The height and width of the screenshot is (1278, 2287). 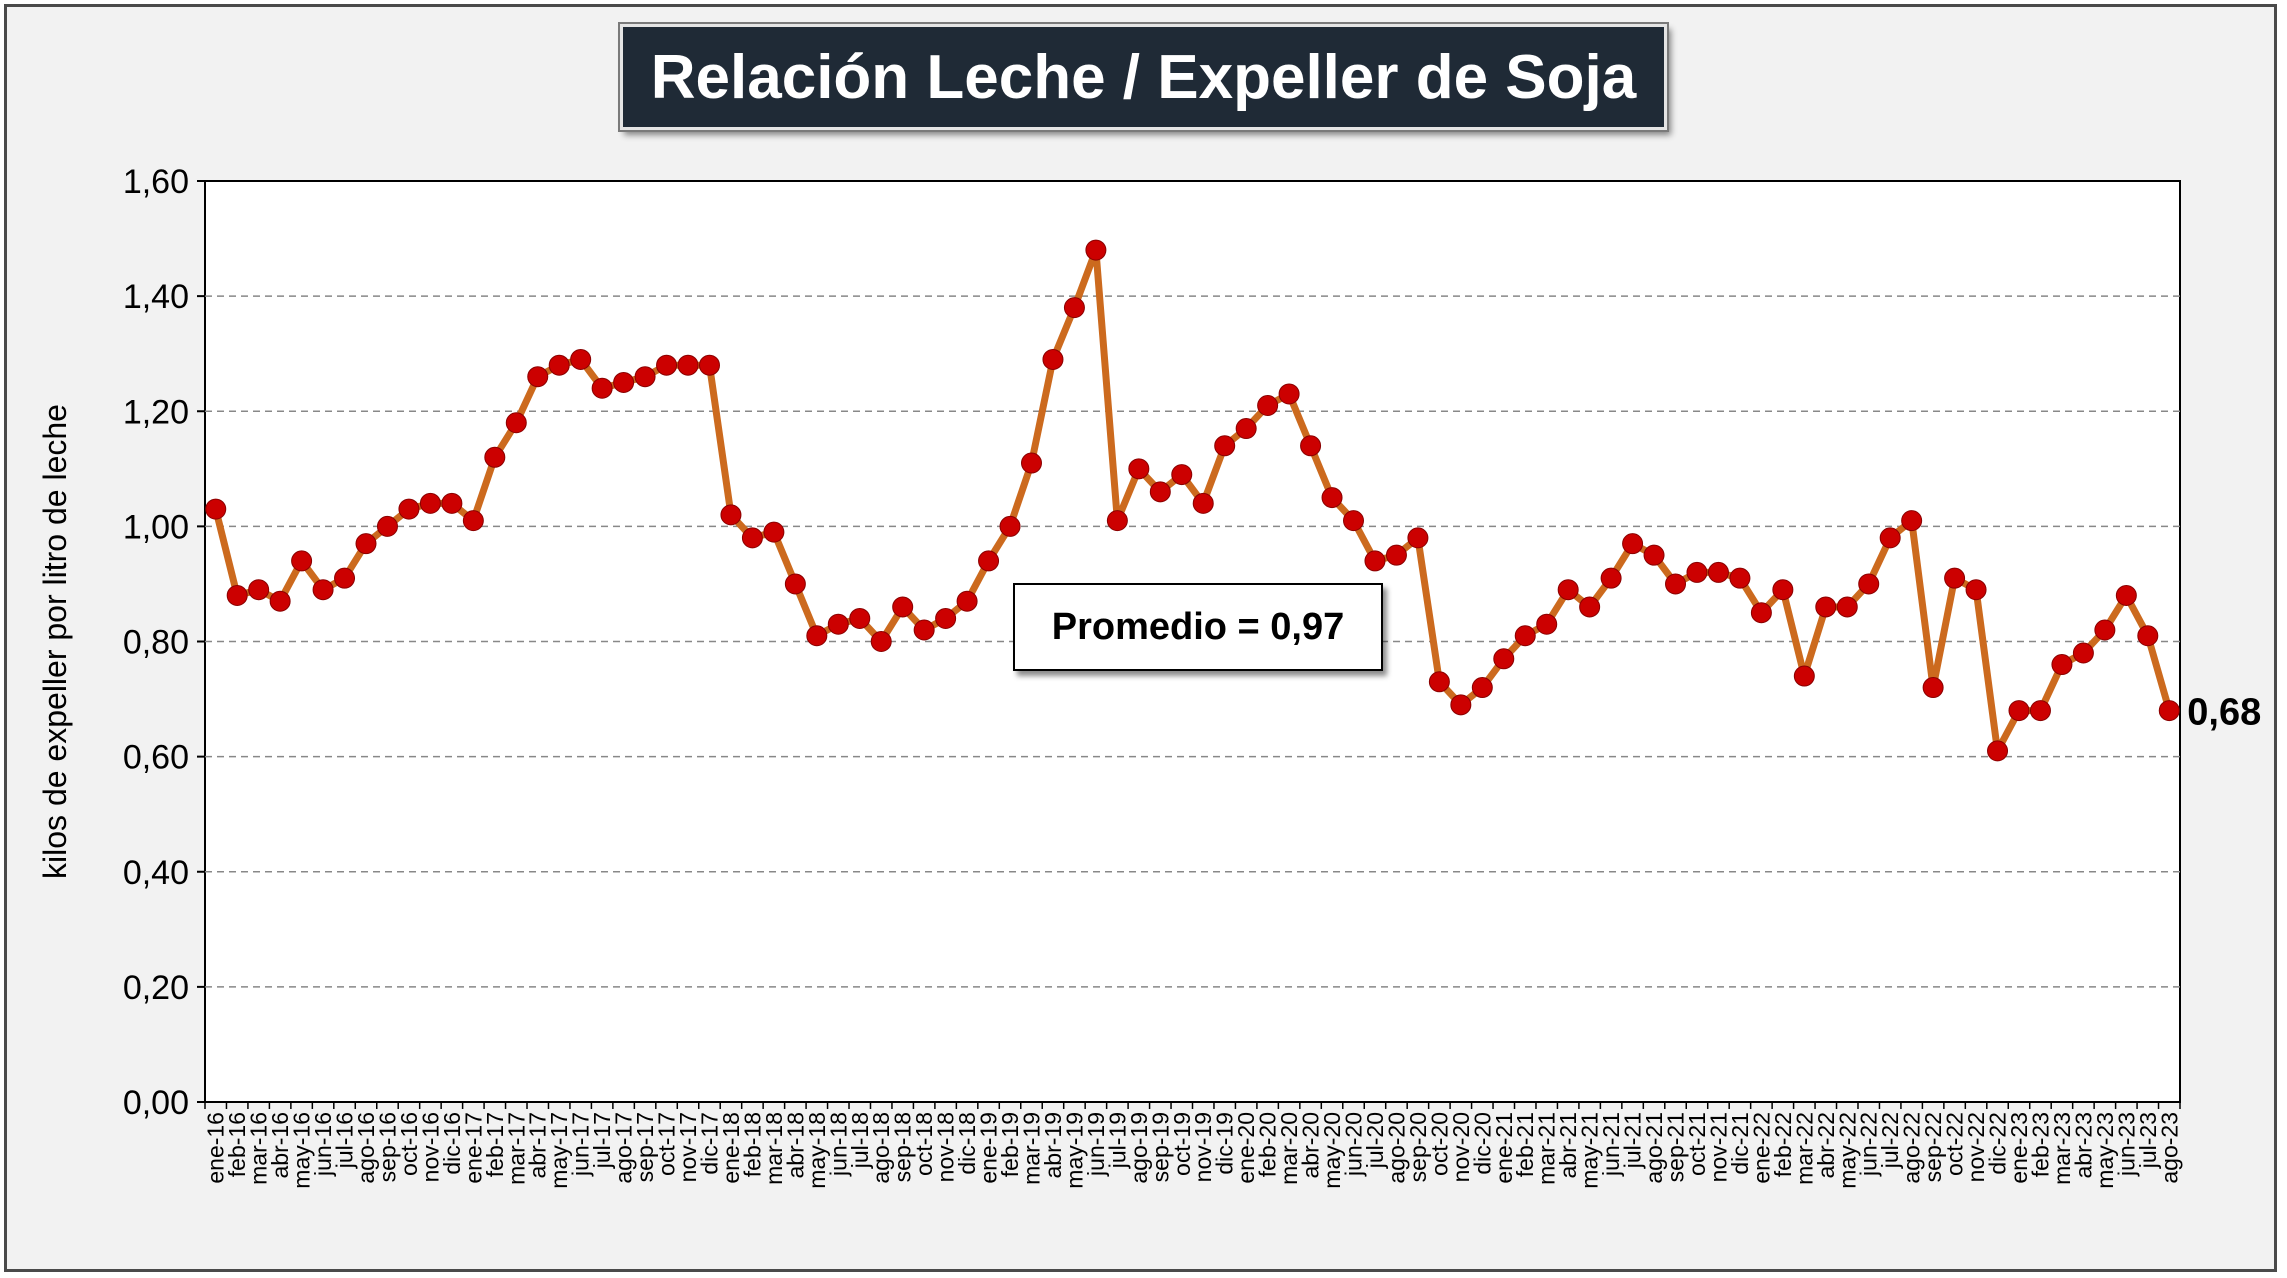 What do you see at coordinates (259, 1148) in the screenshot?
I see `x-tick-label: mar-16` at bounding box center [259, 1148].